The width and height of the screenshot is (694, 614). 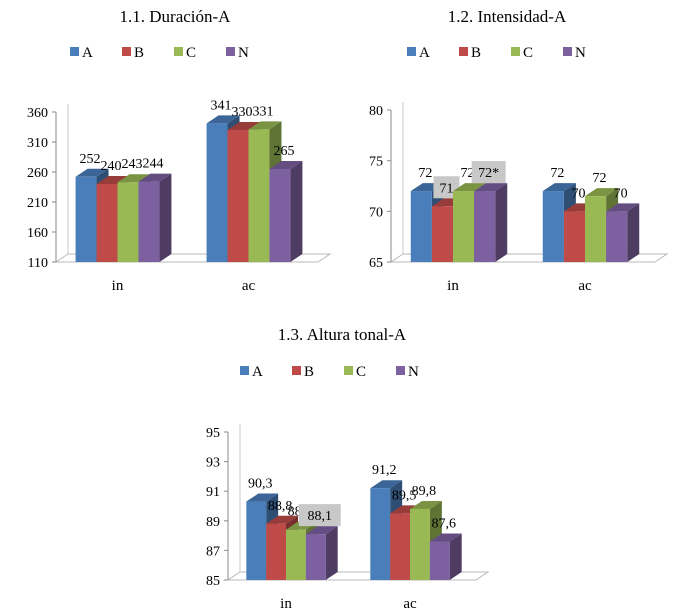 What do you see at coordinates (37, 203) in the screenshot?
I see `y-tick-label: 210` at bounding box center [37, 203].